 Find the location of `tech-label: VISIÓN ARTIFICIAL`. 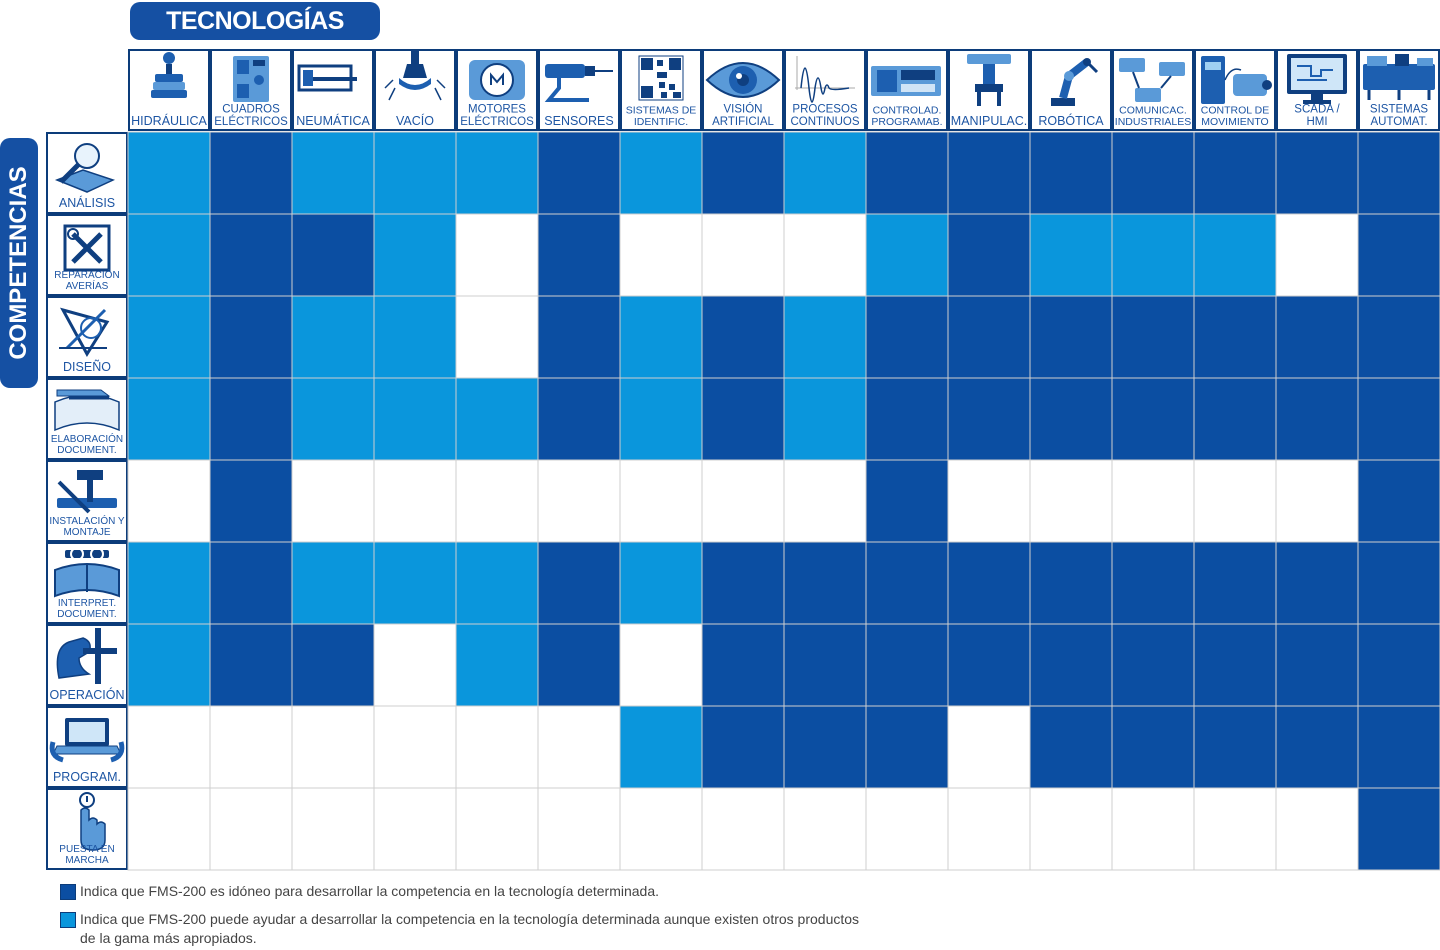

tech-label: VISIÓN ARTIFICIAL is located at coordinates (743, 116).